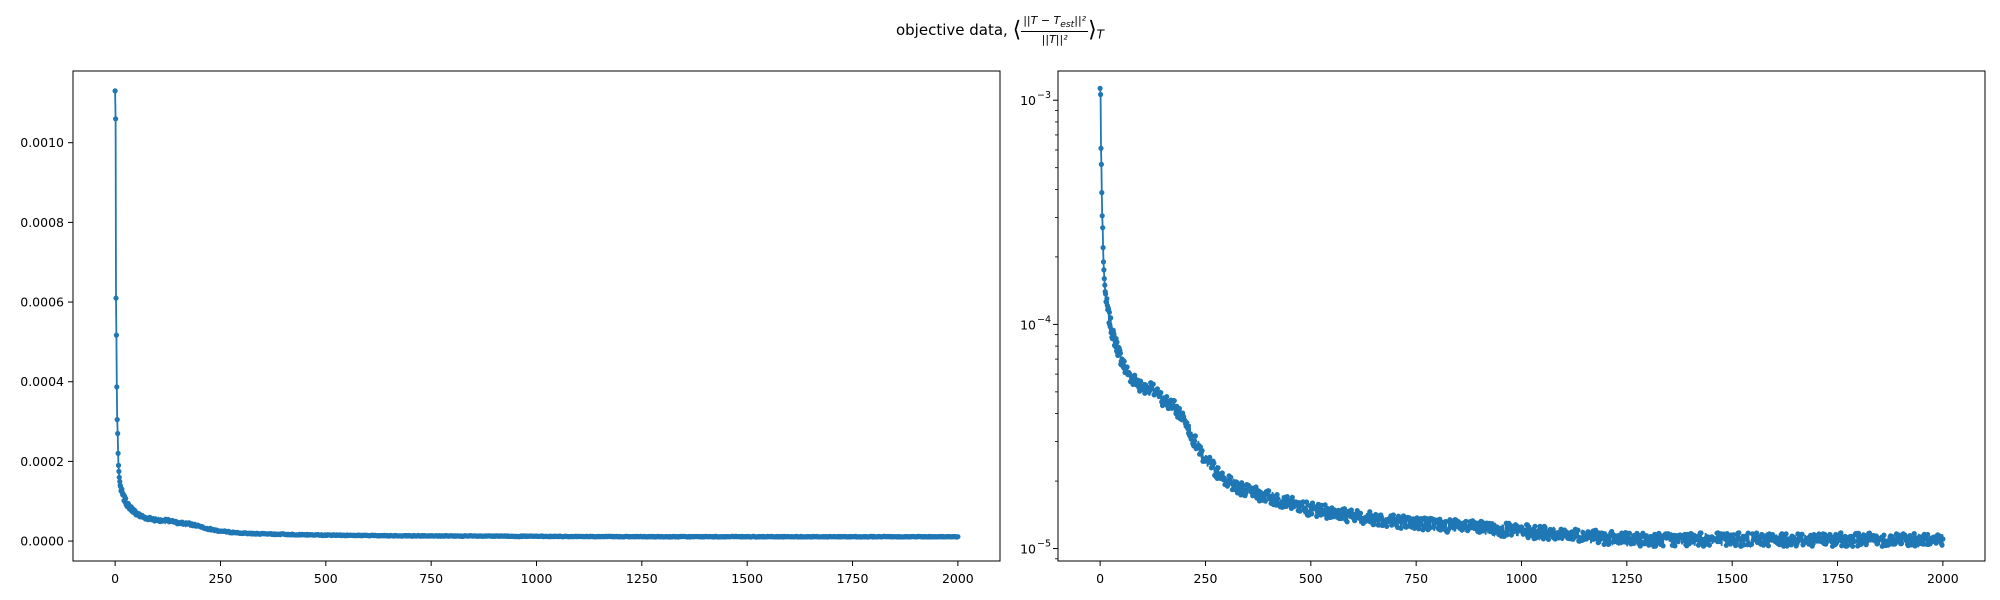 The image size is (2000, 600). What do you see at coordinates (1416, 578) in the screenshot?
I see `x-tick-label: 750` at bounding box center [1416, 578].